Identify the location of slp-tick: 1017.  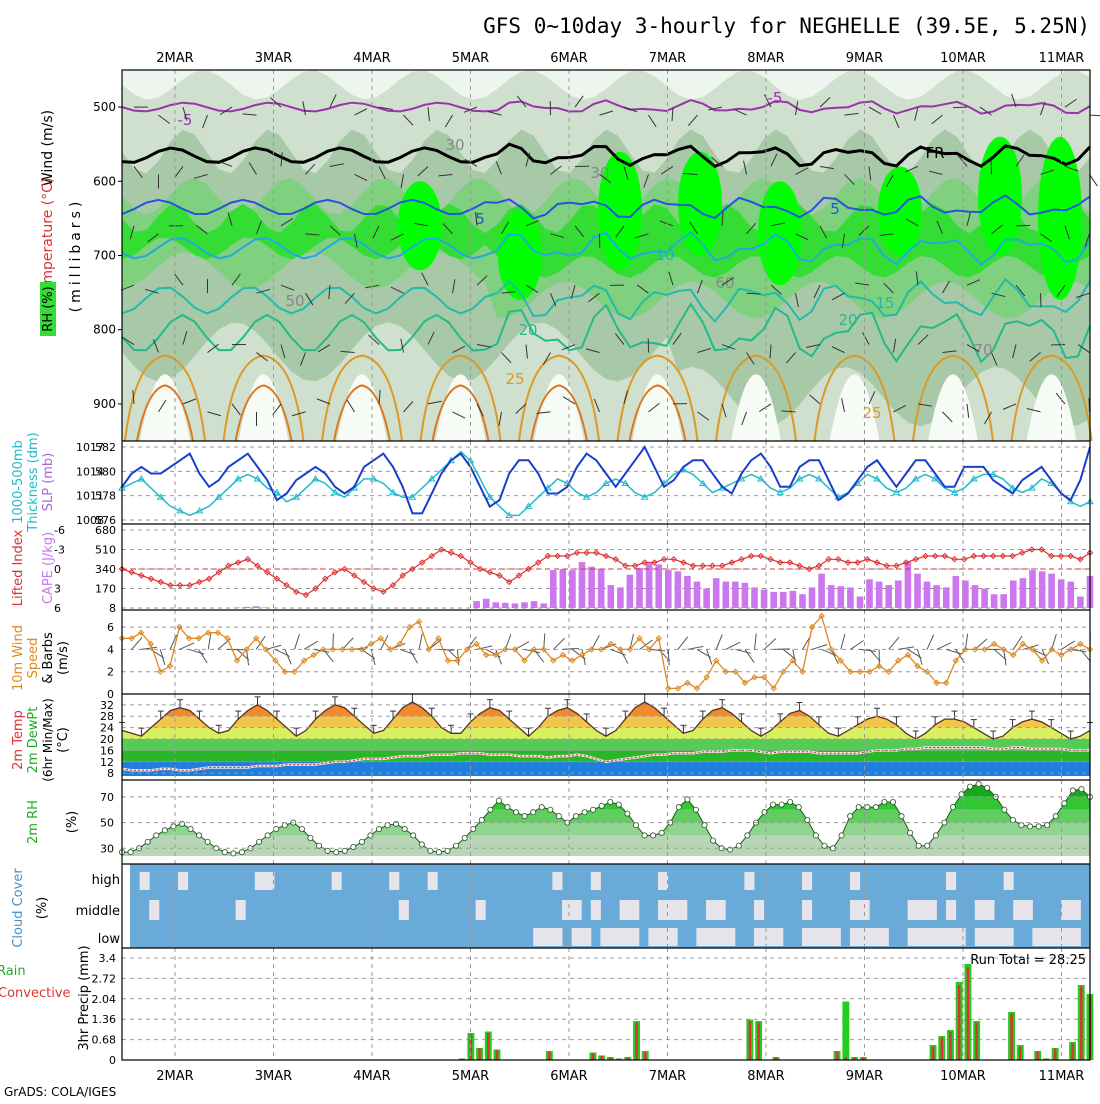
(90, 447).